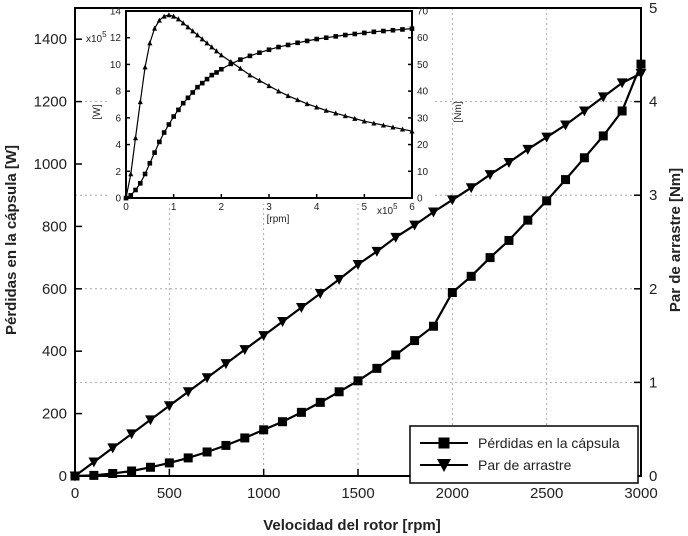 The width and height of the screenshot is (688, 536). Describe the element at coordinates (50, 164) in the screenshot. I see `main-y-left-tick-label-5: 1000` at that location.